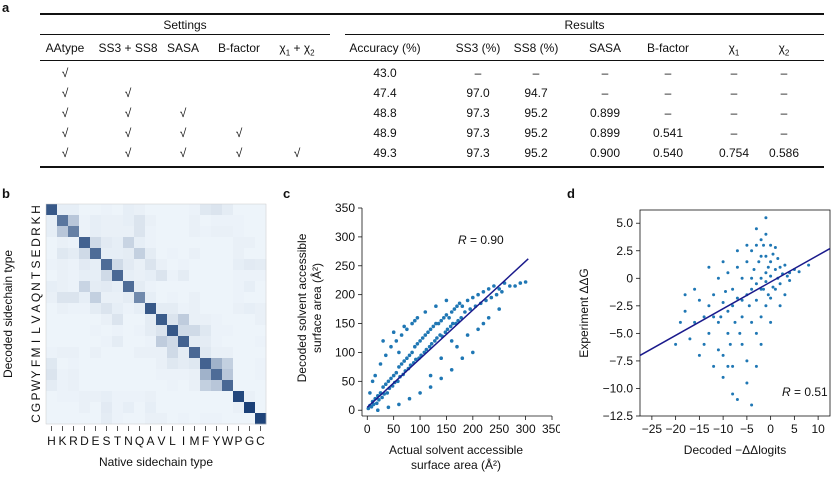  What do you see at coordinates (161, 441) in the screenshot?
I see `heatmap-x-tick-label: V` at bounding box center [161, 441].